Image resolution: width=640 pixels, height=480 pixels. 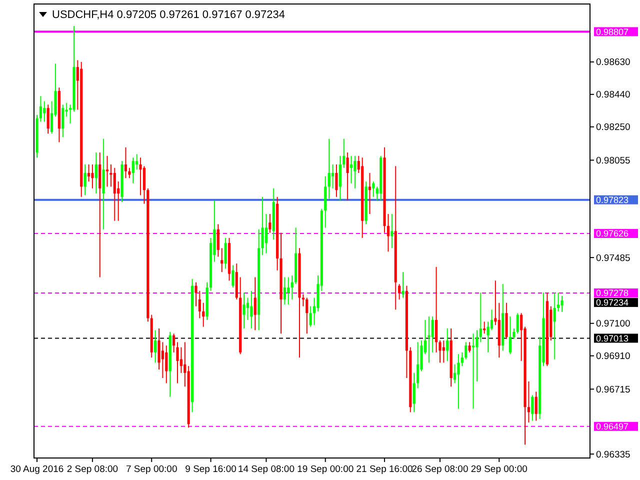 I want to click on ref-line-label: 0.98807, so click(x=612, y=31).